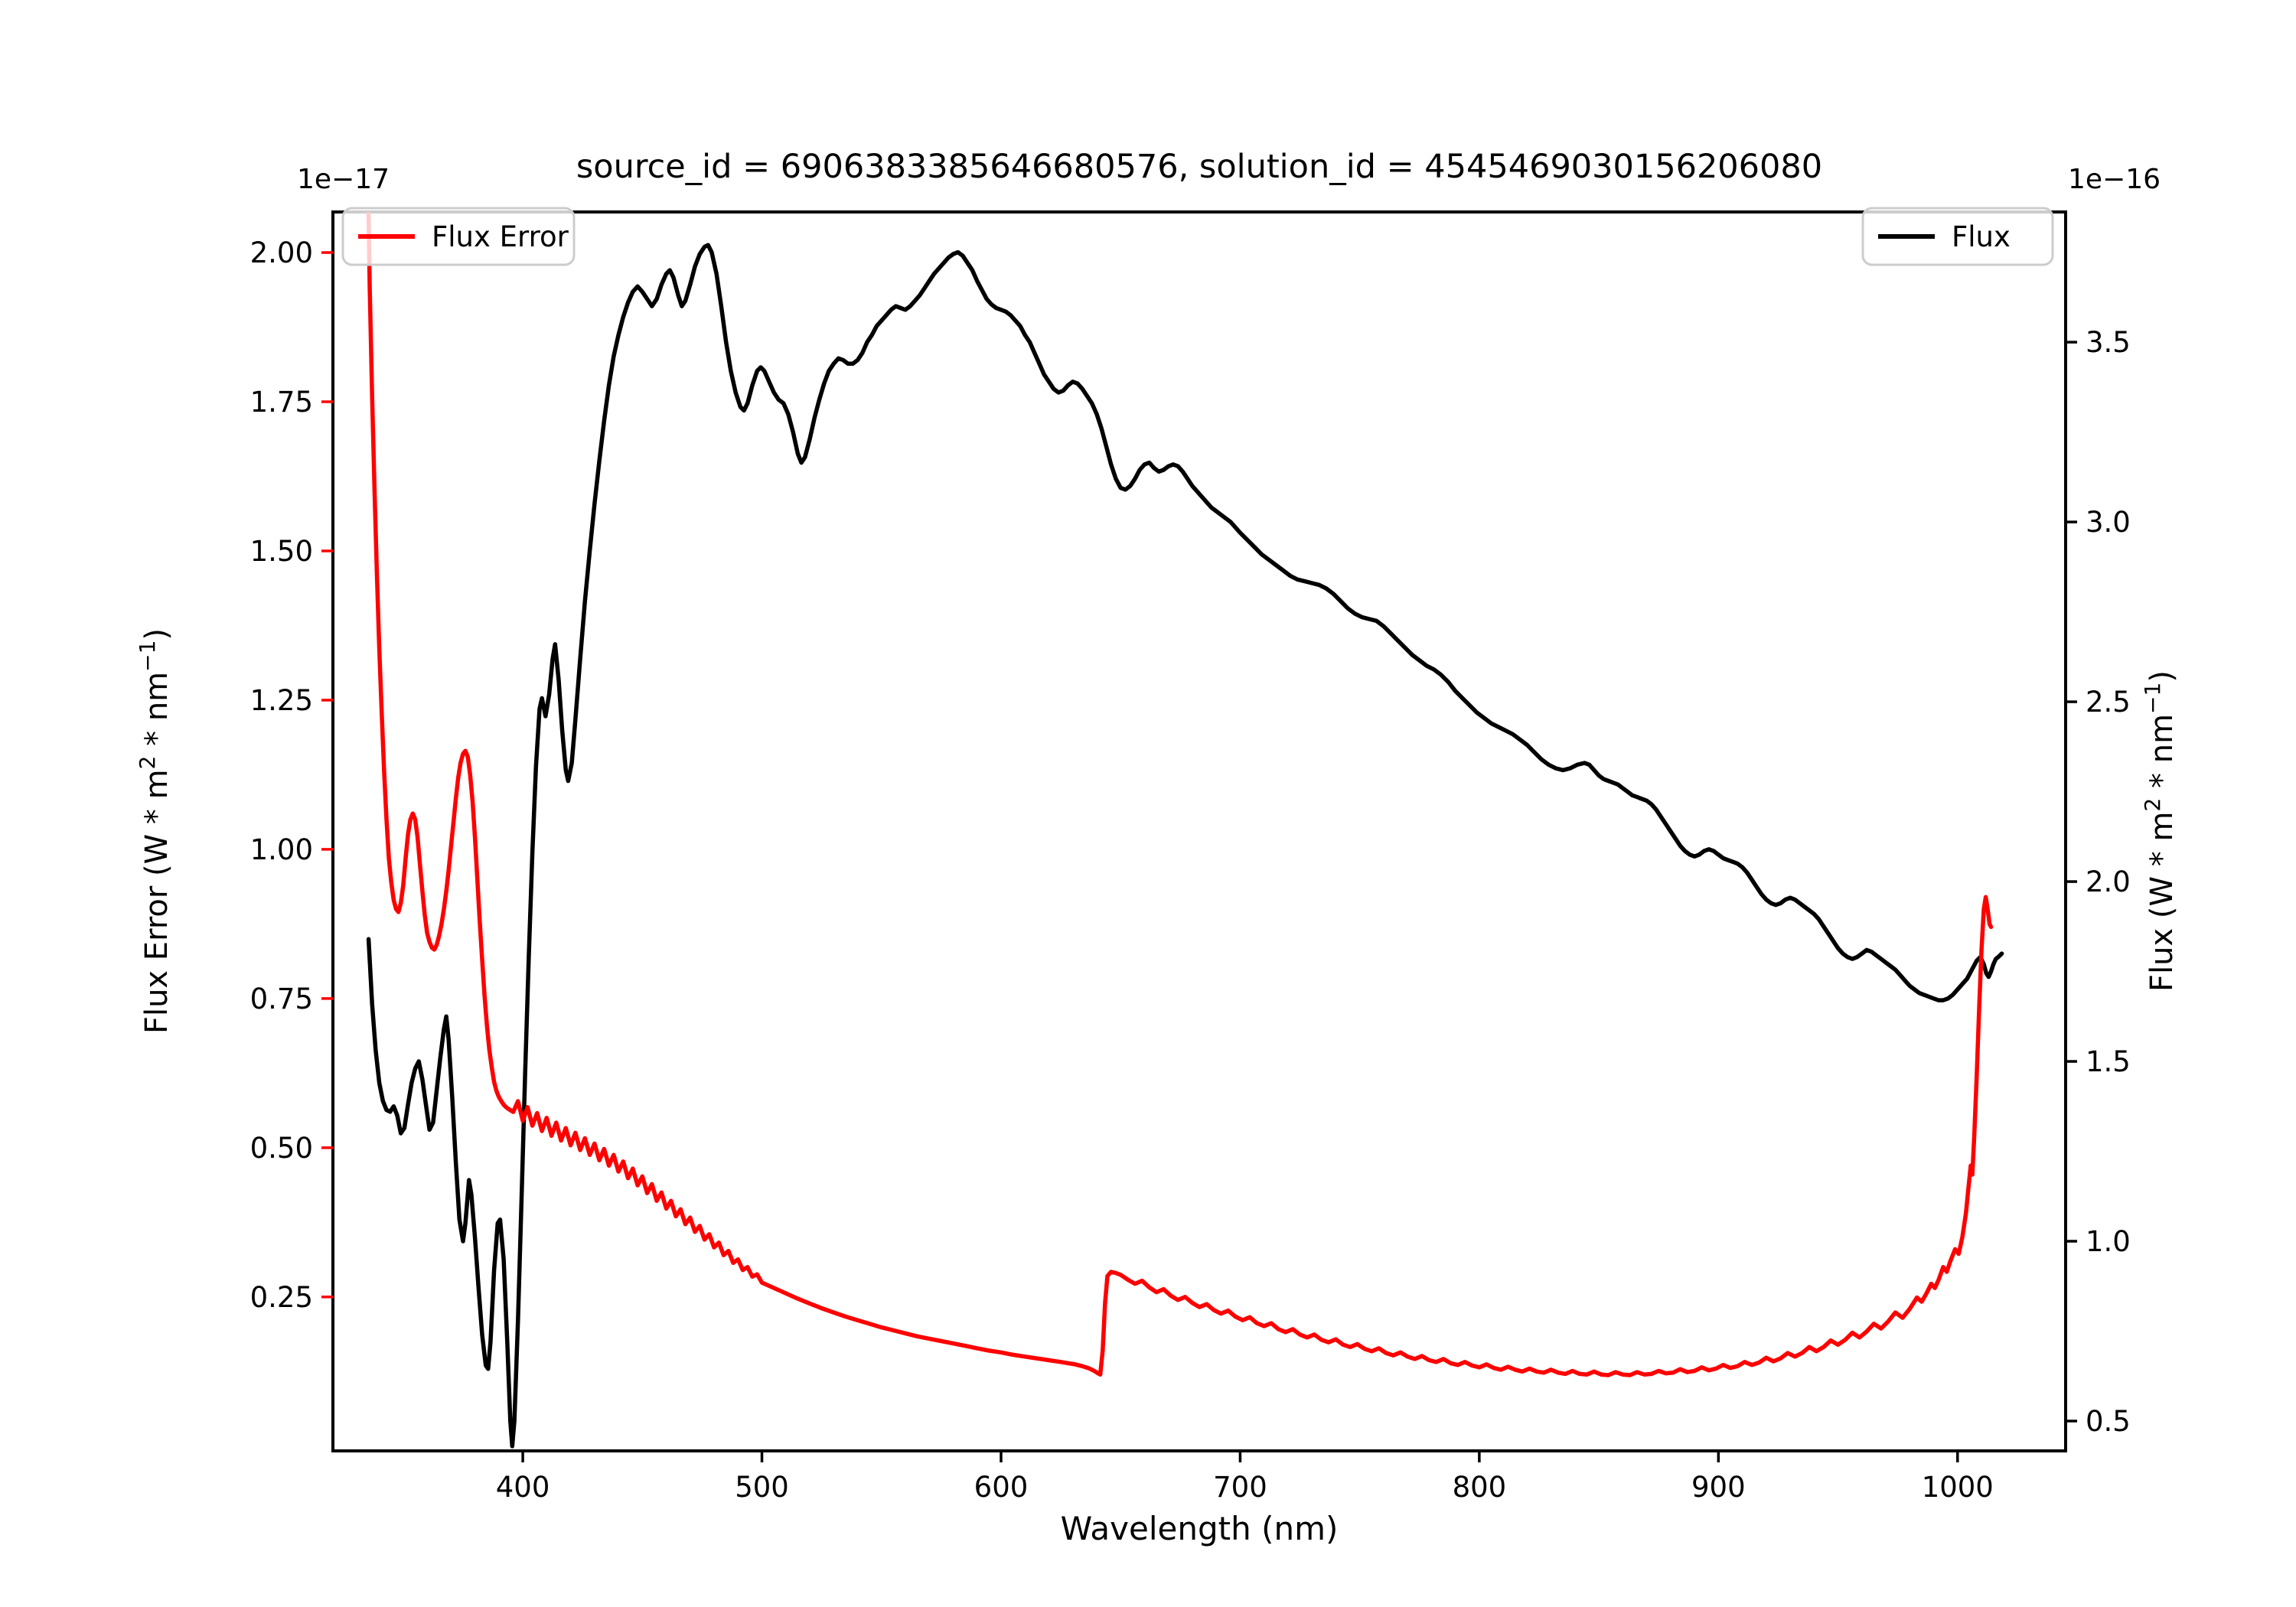  Describe the element at coordinates (154, 831) in the screenshot. I see `left-axis-label: Flux Error (W * m2 * nm−1)` at that location.